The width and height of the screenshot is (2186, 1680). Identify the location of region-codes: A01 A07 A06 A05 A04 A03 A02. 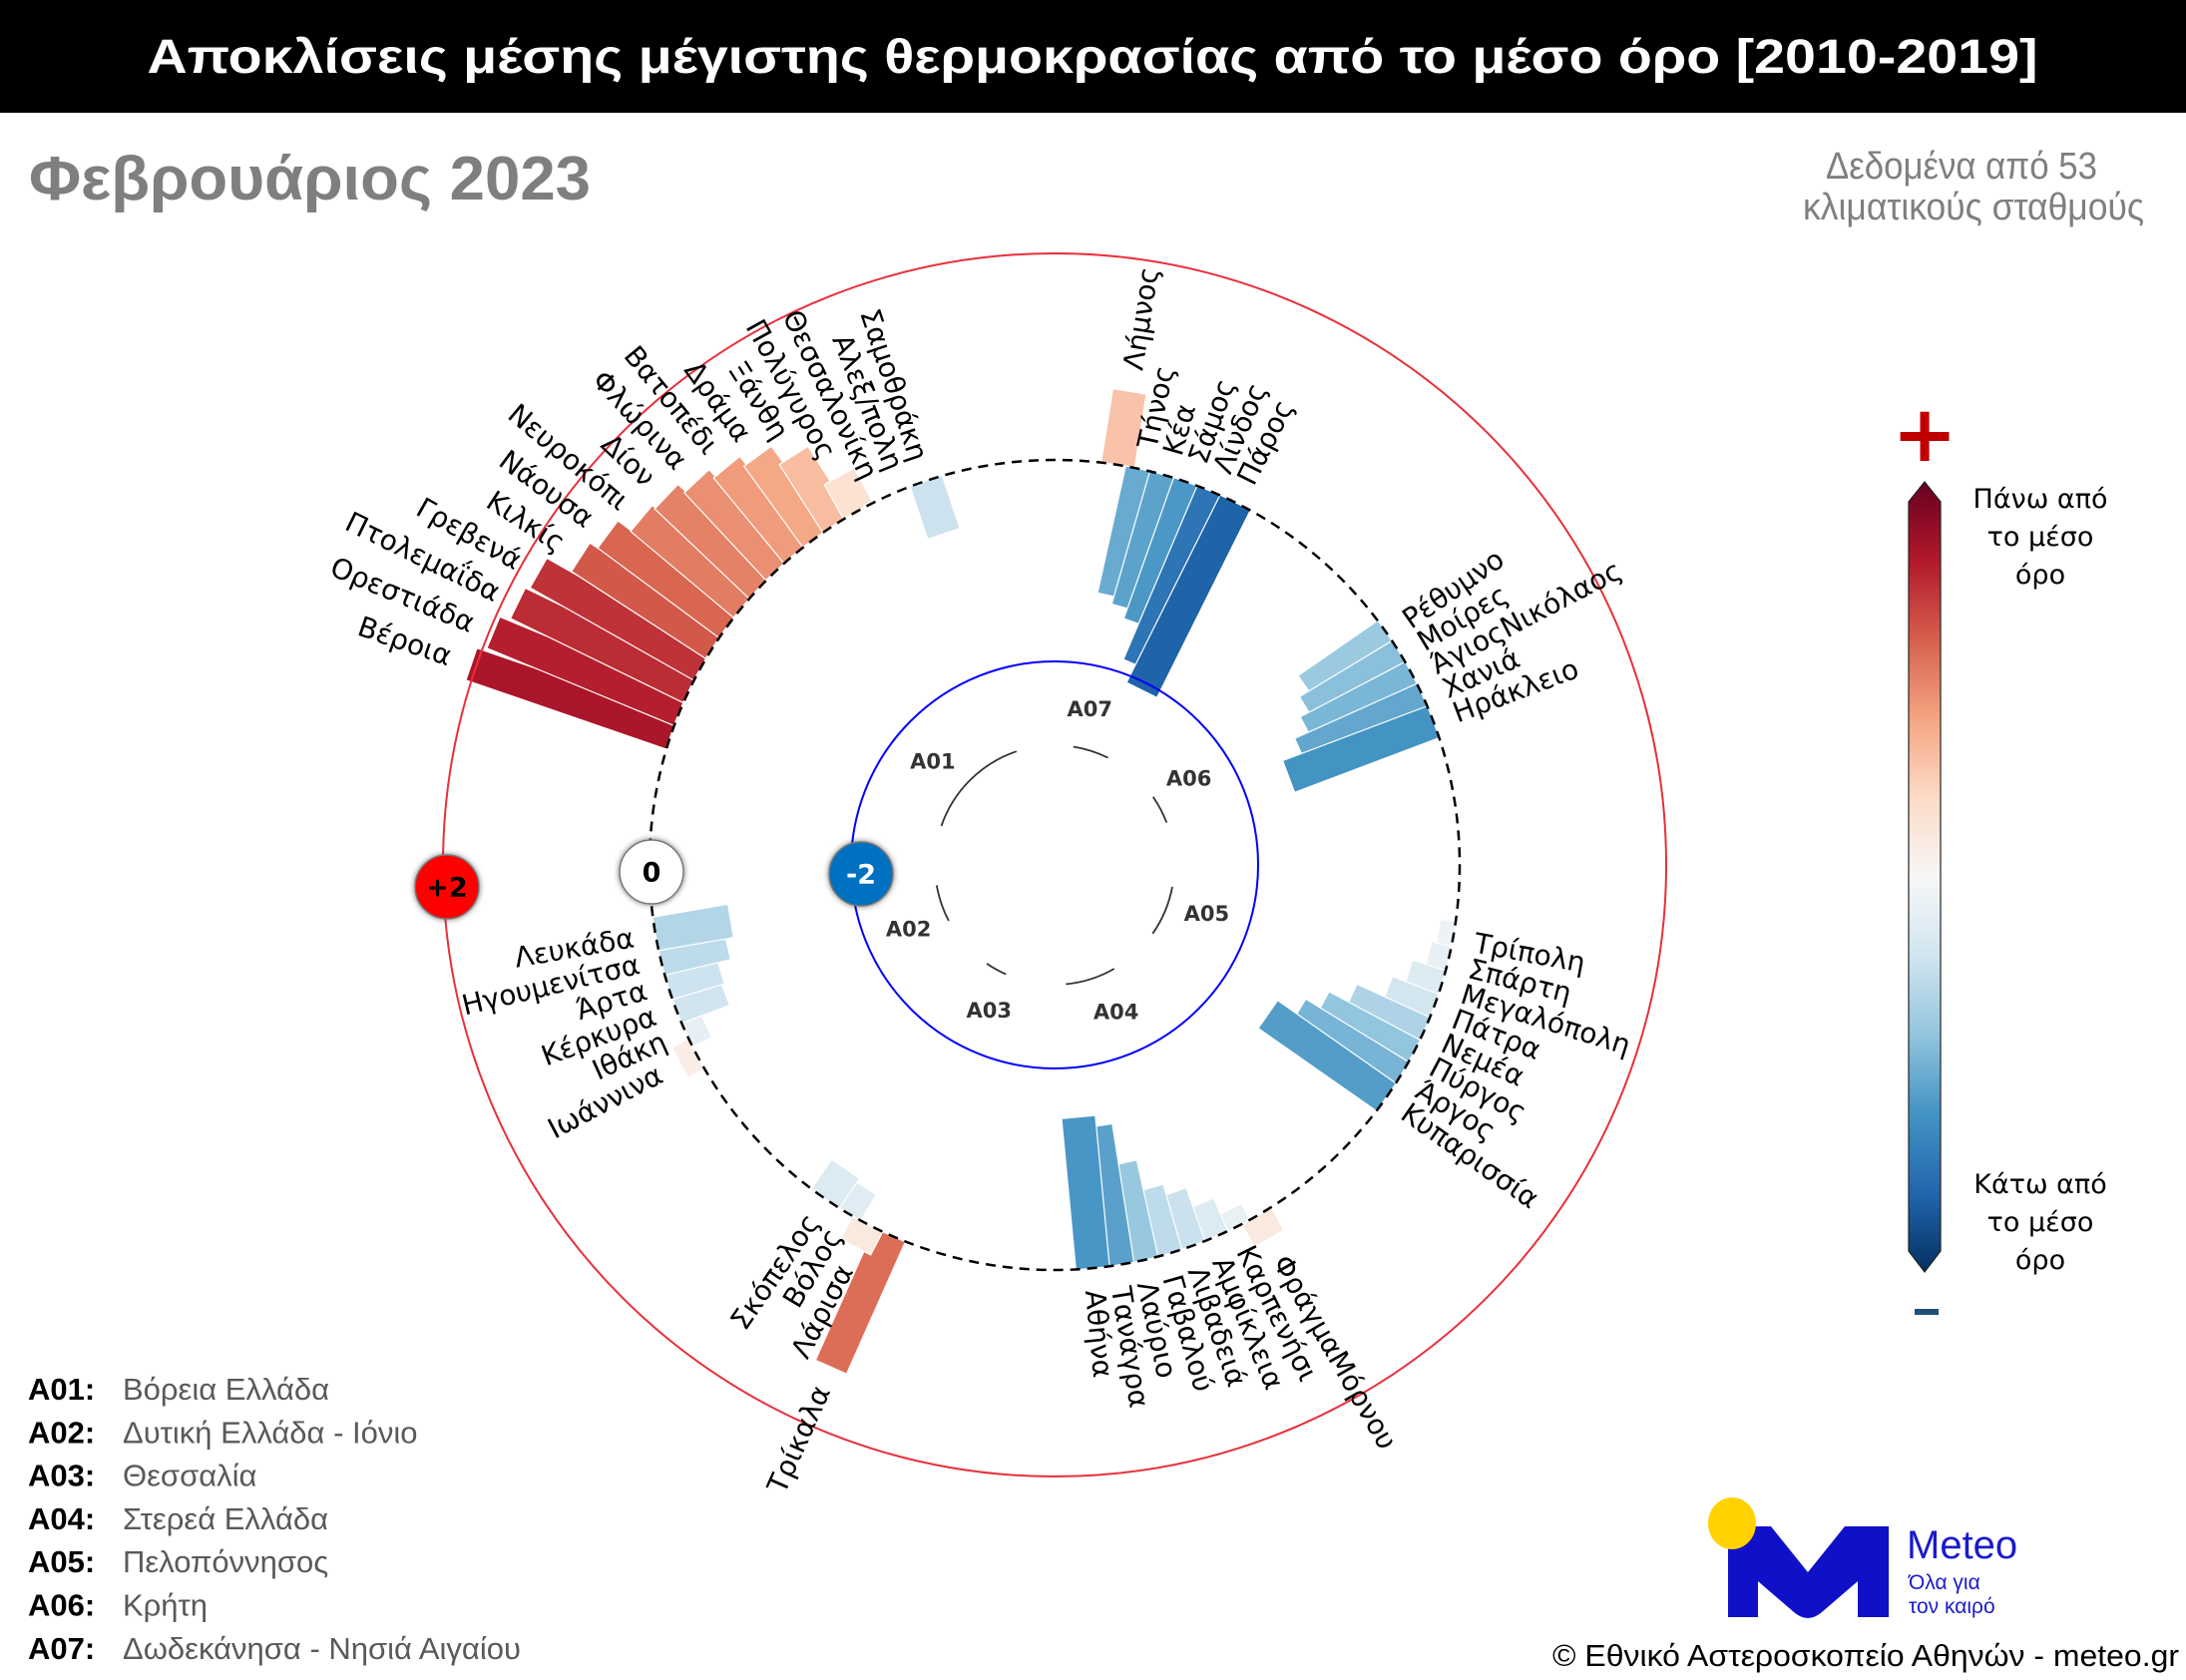
(1057, 861).